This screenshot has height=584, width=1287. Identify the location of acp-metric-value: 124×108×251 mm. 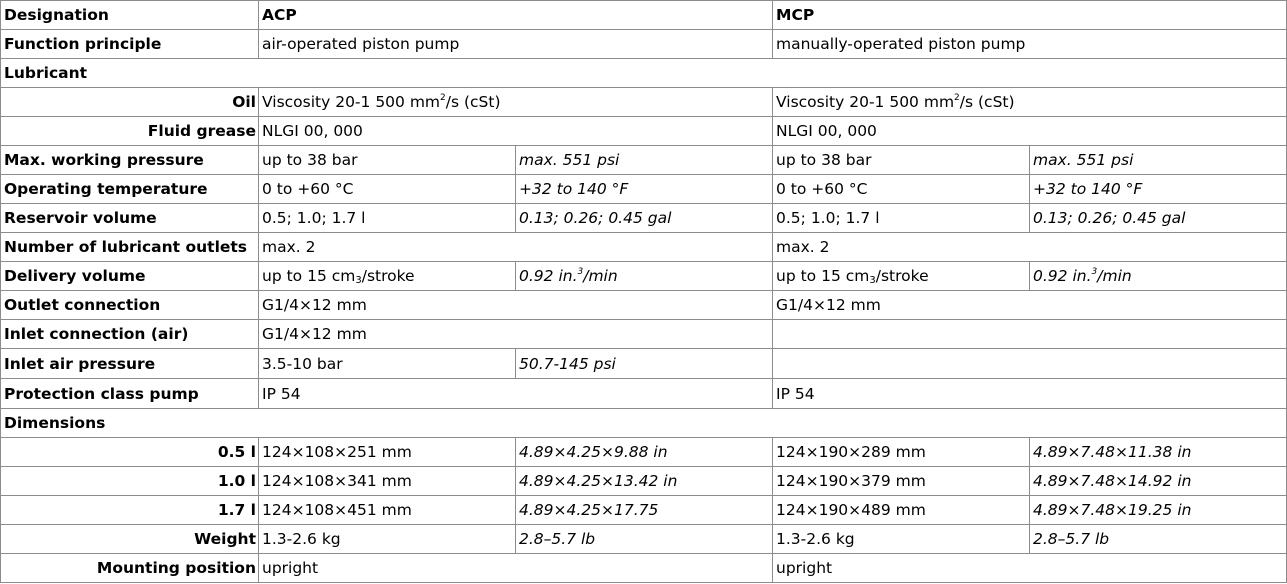
(387, 452).